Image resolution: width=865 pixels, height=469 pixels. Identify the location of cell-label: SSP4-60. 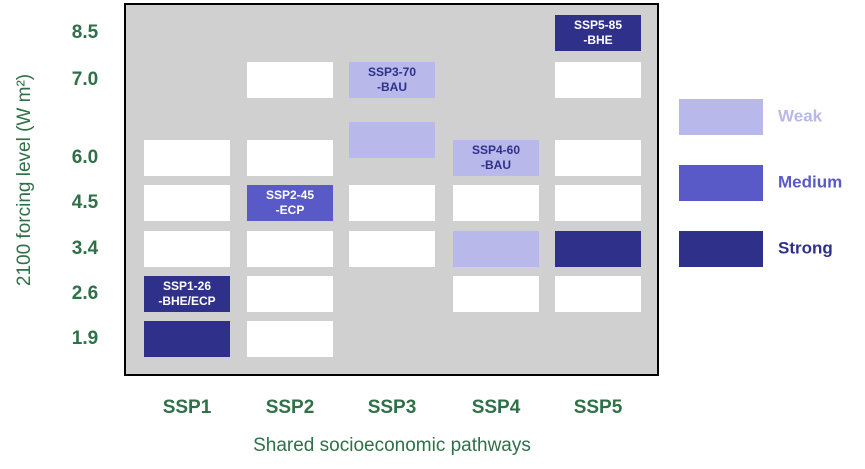
(496, 150).